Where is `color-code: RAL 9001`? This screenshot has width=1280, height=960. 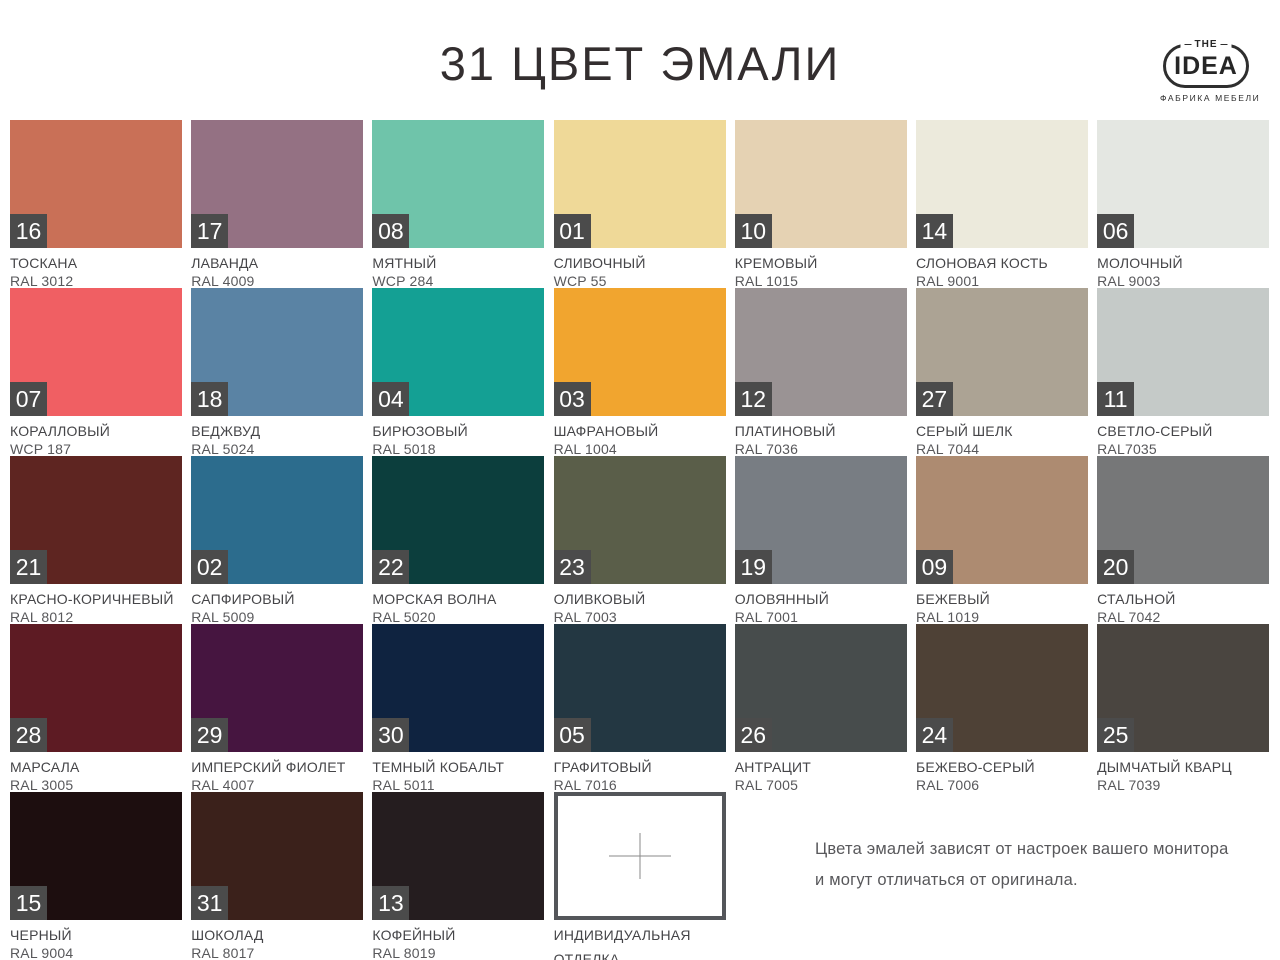
color-code: RAL 9001 is located at coordinates (947, 281).